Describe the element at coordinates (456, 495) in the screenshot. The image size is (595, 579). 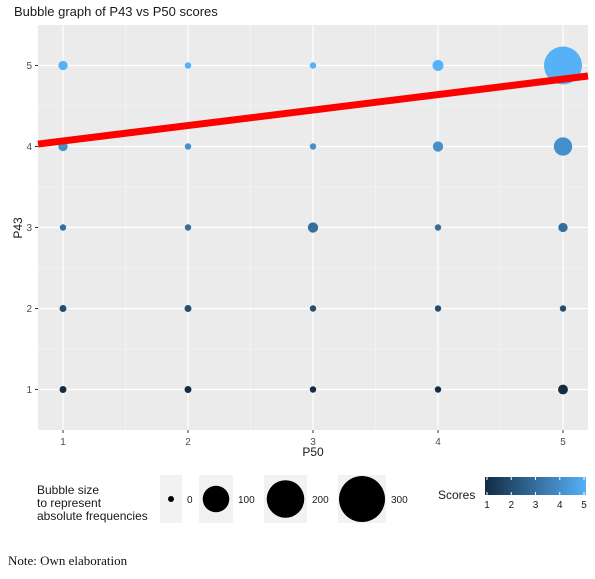
I see `color-legend-title: Scores` at that location.